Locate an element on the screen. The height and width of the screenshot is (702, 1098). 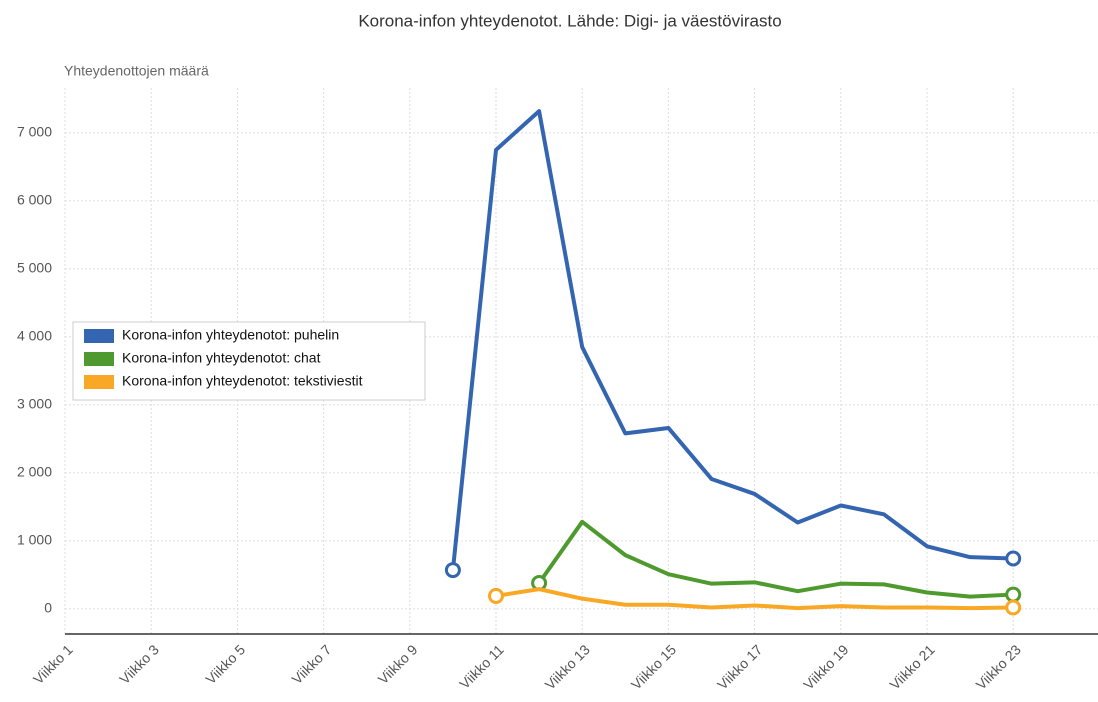
x-tick-label: Viikko 19 is located at coordinates (825, 666).